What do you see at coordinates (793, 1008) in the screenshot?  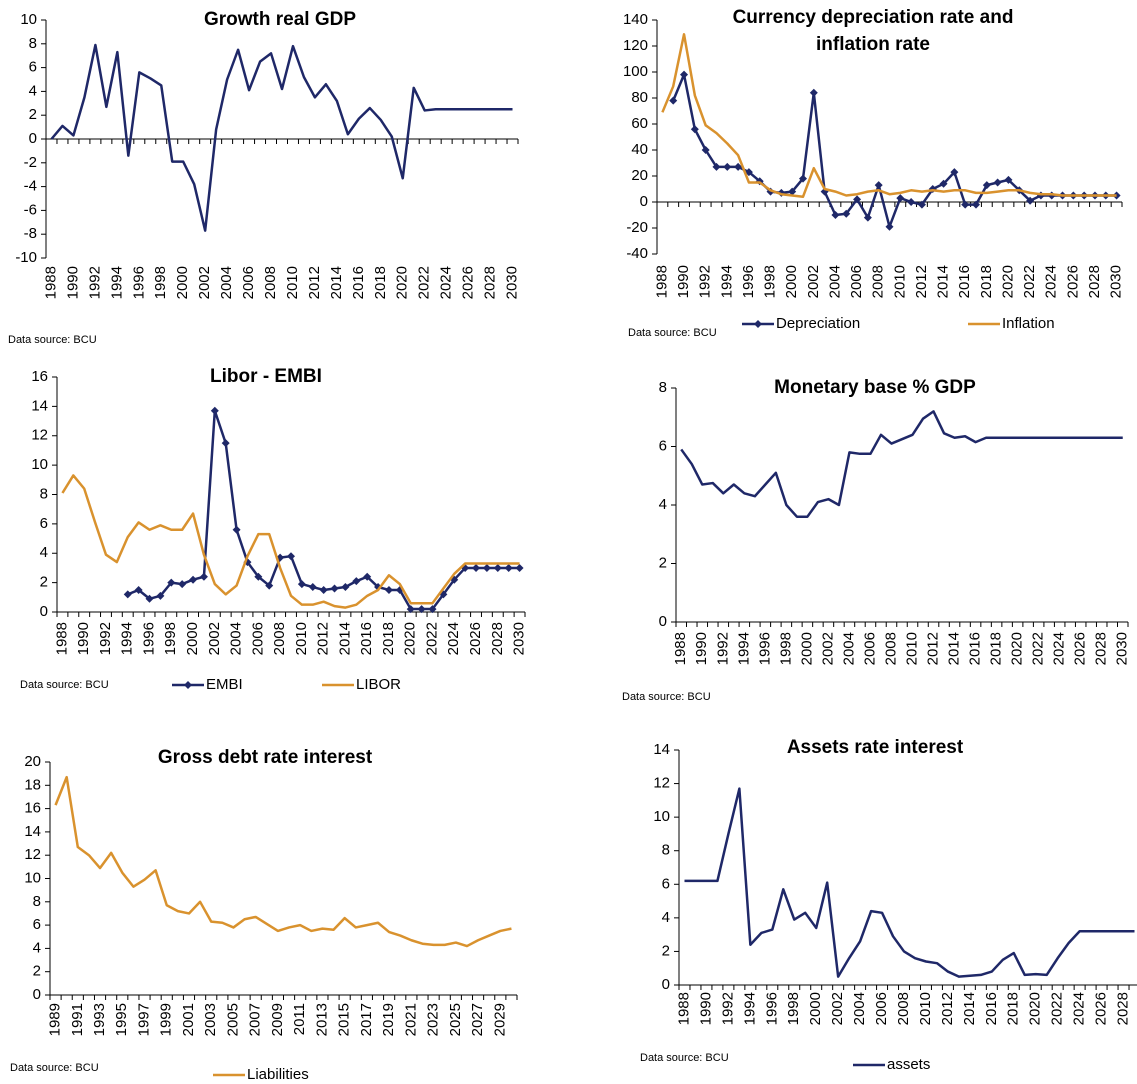 I see `x-tick-label: 1998` at bounding box center [793, 1008].